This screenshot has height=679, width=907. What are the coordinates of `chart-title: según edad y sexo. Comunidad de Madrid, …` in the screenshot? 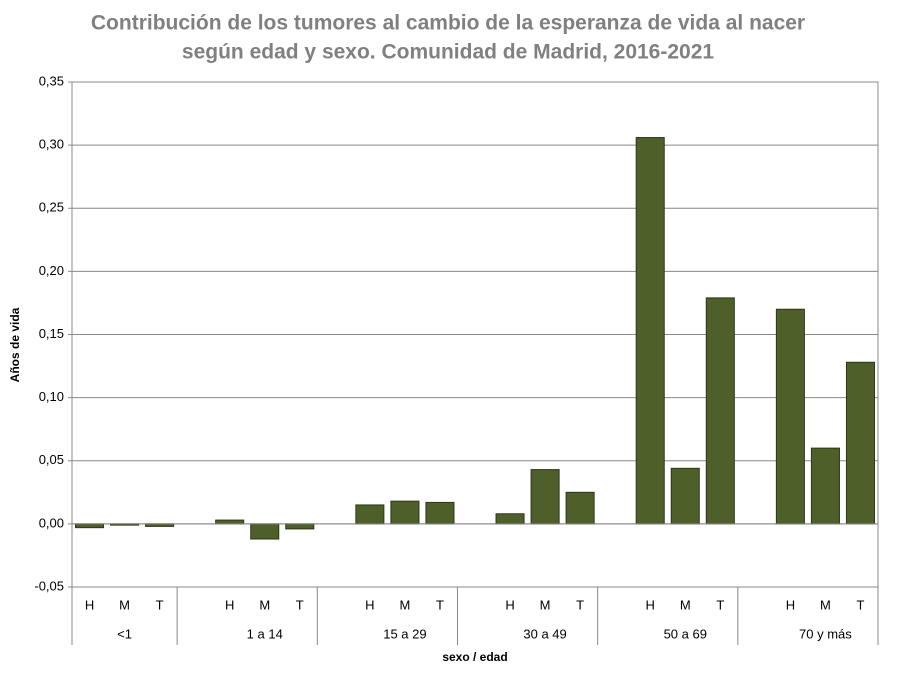 It's located at (448, 52).